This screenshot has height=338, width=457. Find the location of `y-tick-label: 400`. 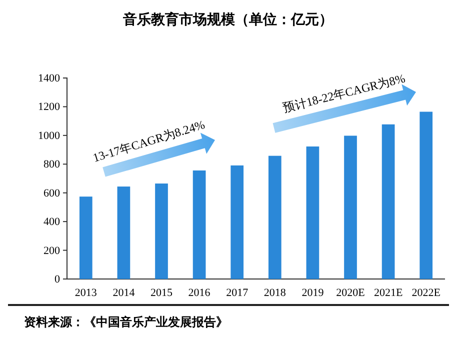

y-tick-label: 400 is located at coordinates (52, 222).